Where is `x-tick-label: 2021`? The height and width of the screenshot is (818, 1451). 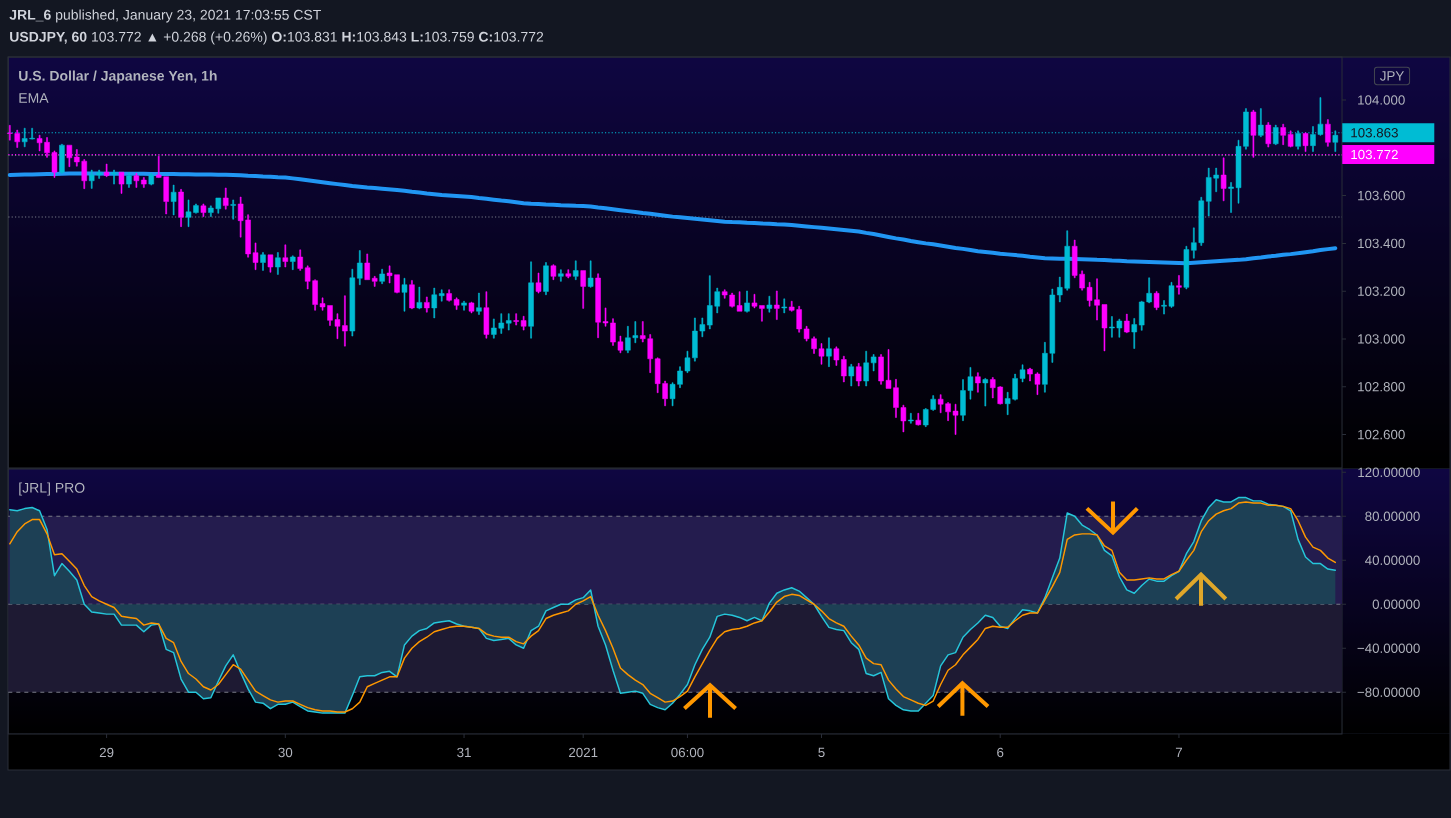 x-tick-label: 2021 is located at coordinates (583, 752).